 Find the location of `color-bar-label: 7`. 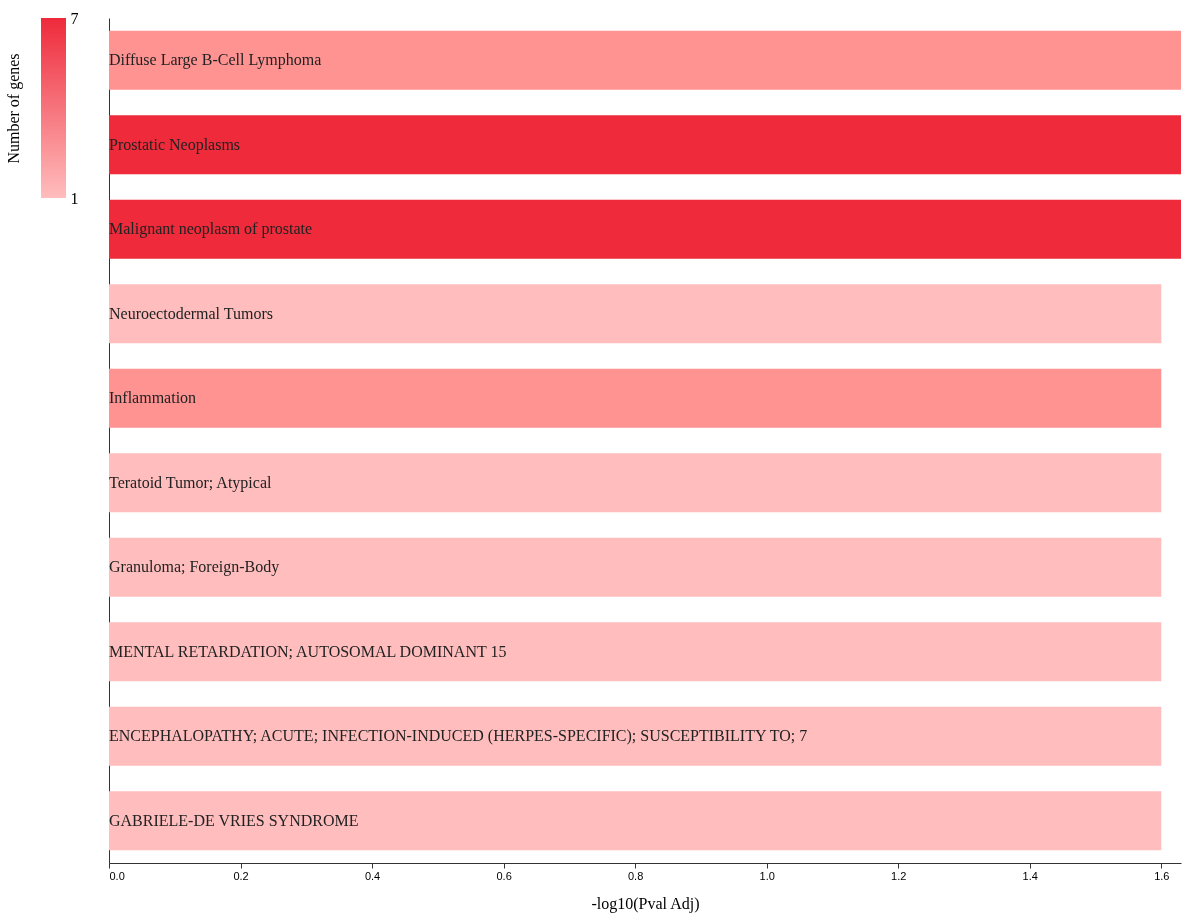

color-bar-label: 7 is located at coordinates (74, 18).